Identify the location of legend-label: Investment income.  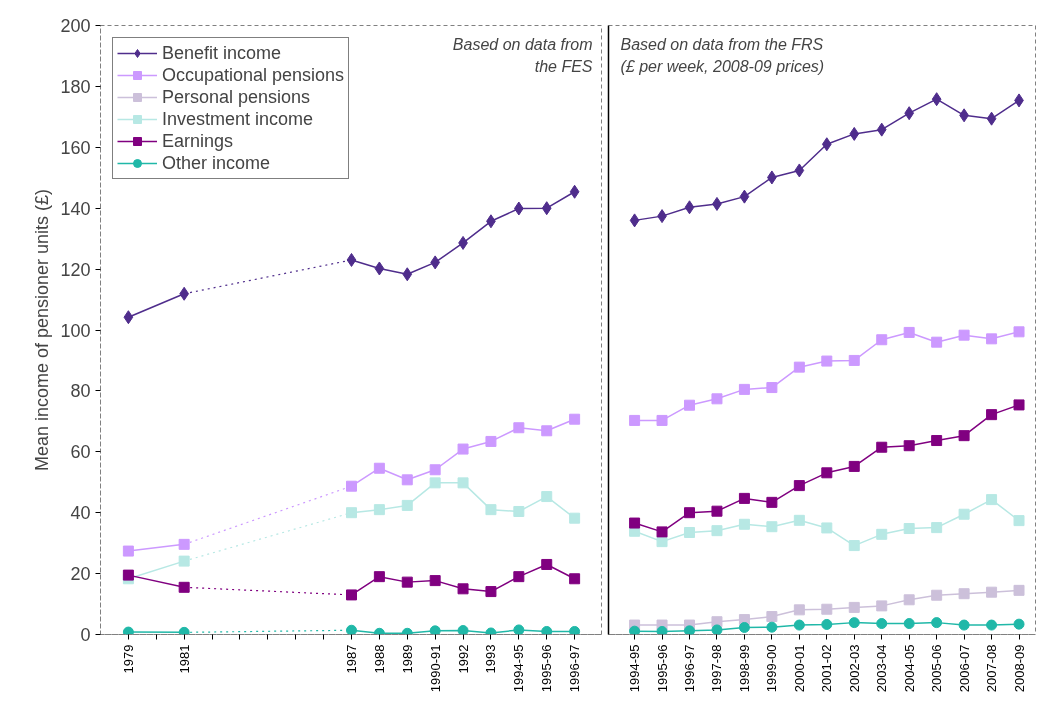
(238, 119).